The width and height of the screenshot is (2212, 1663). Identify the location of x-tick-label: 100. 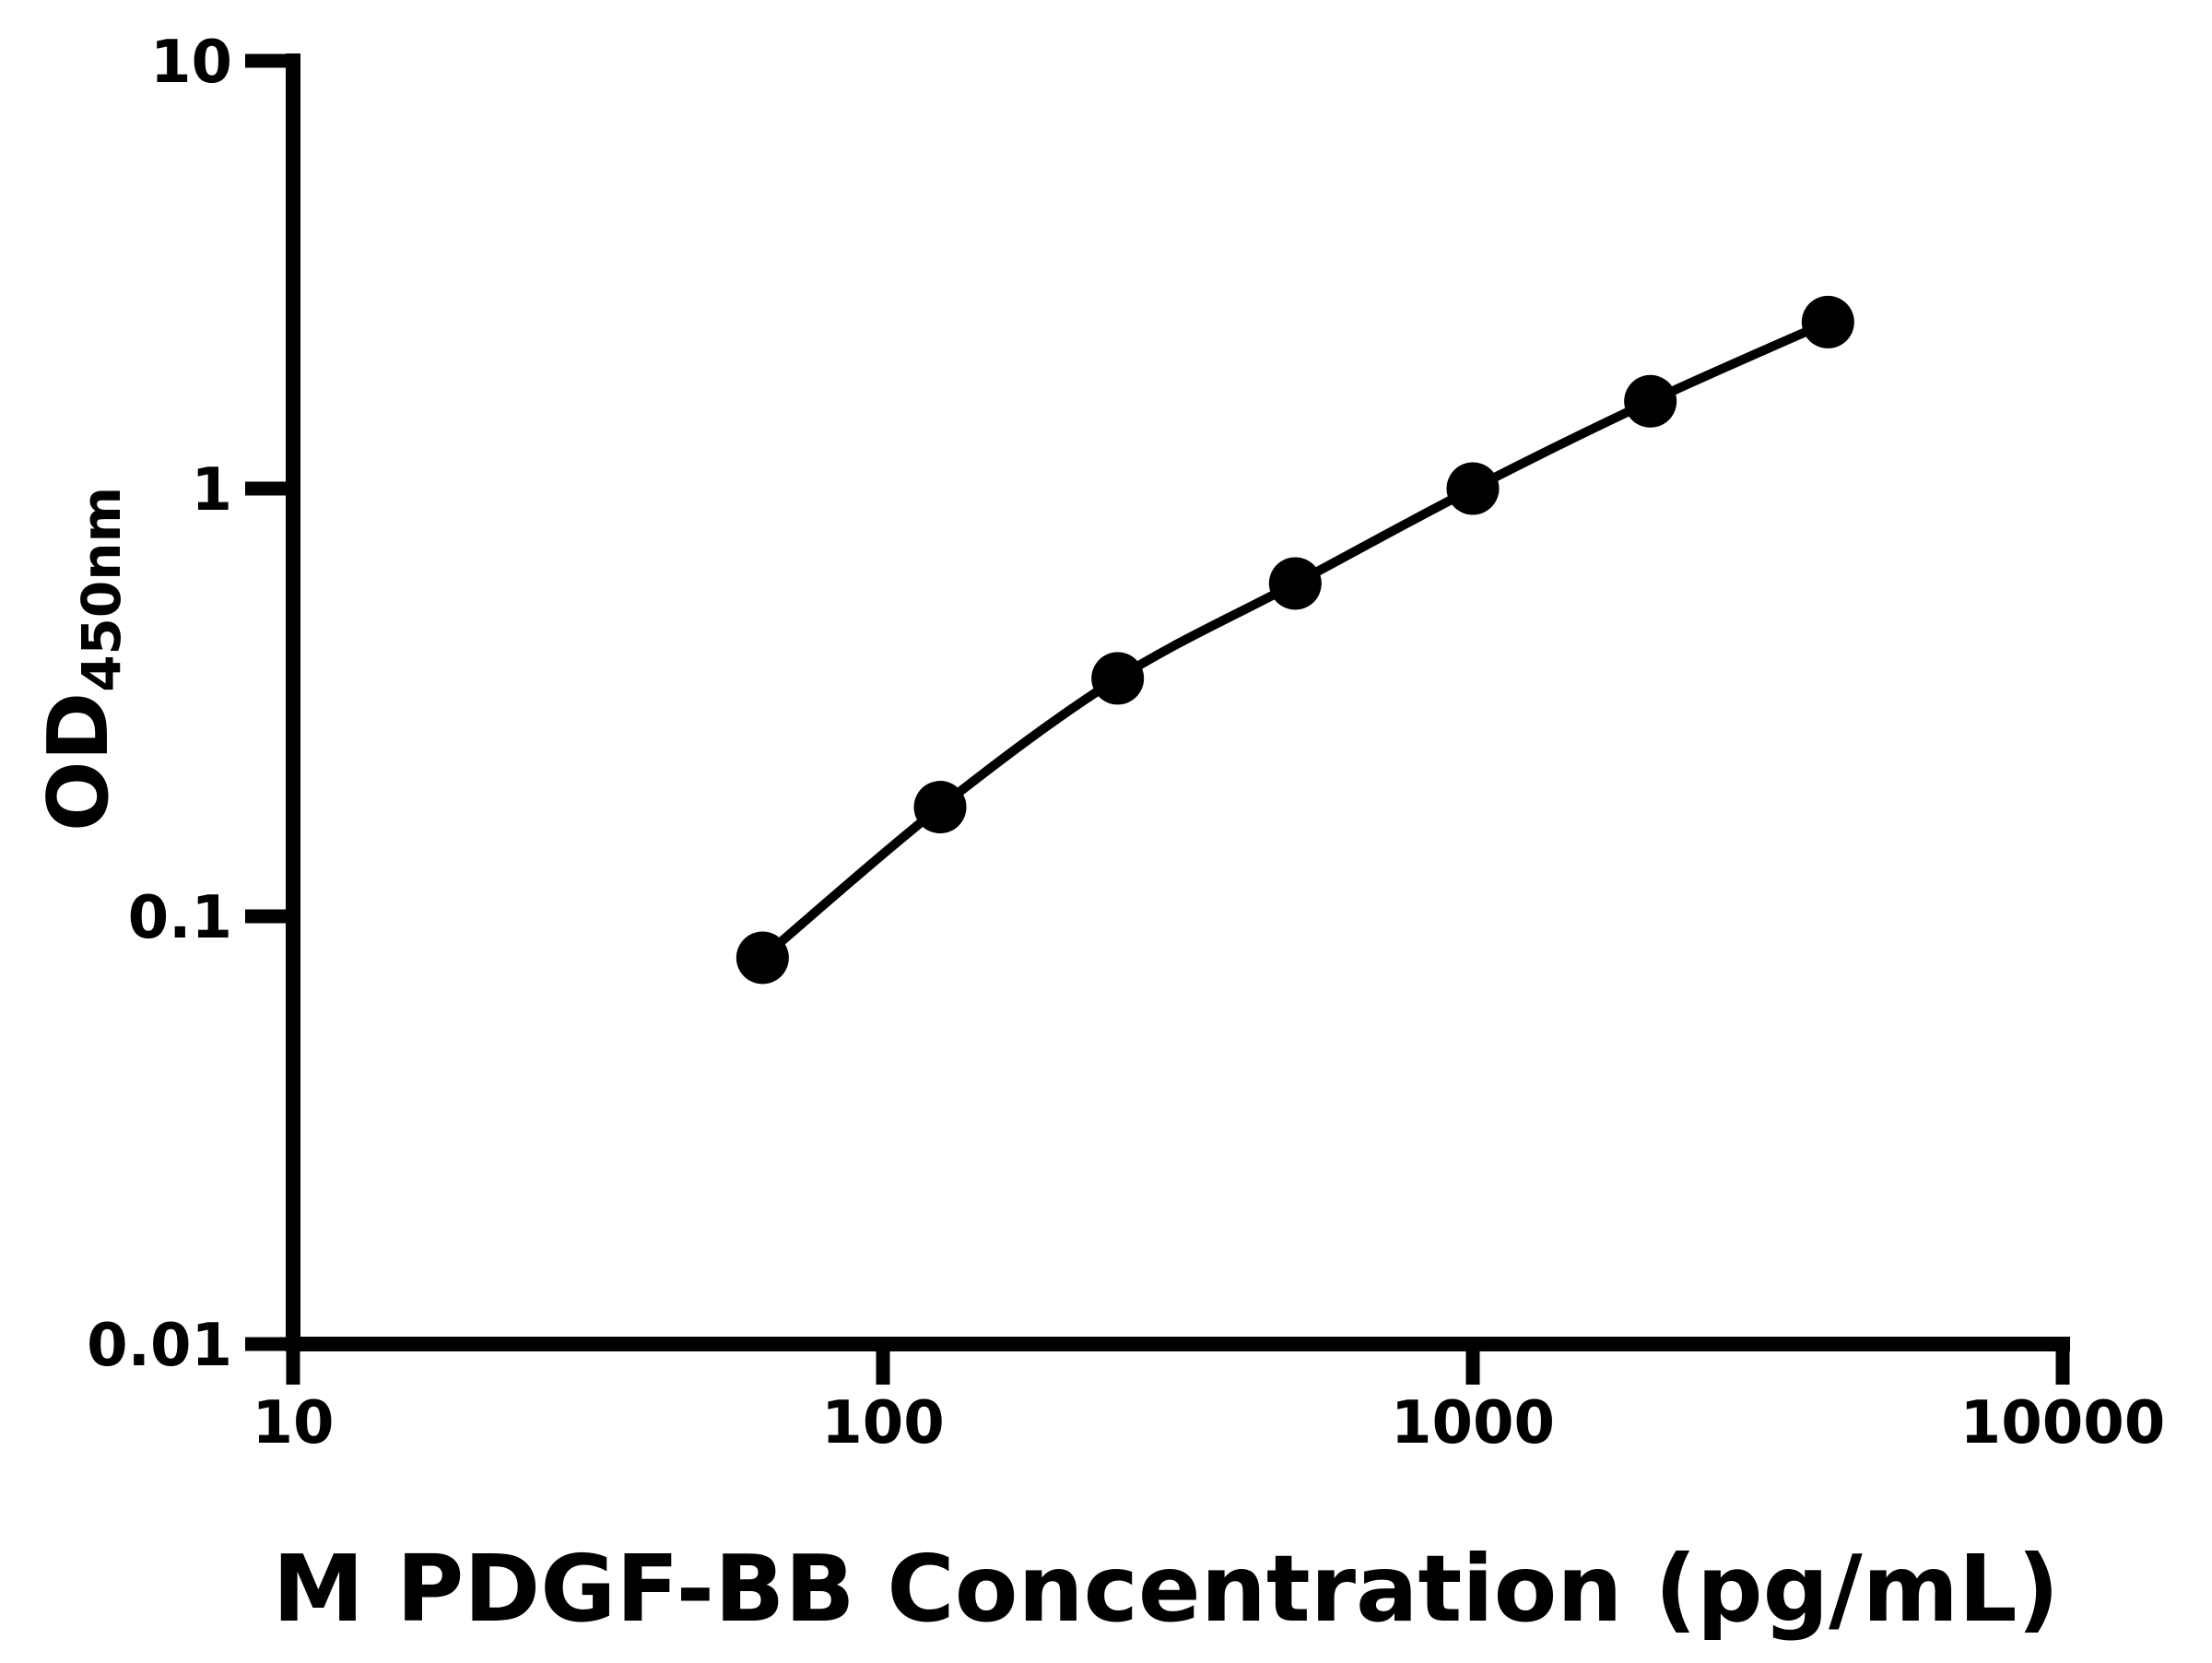
(883, 1423).